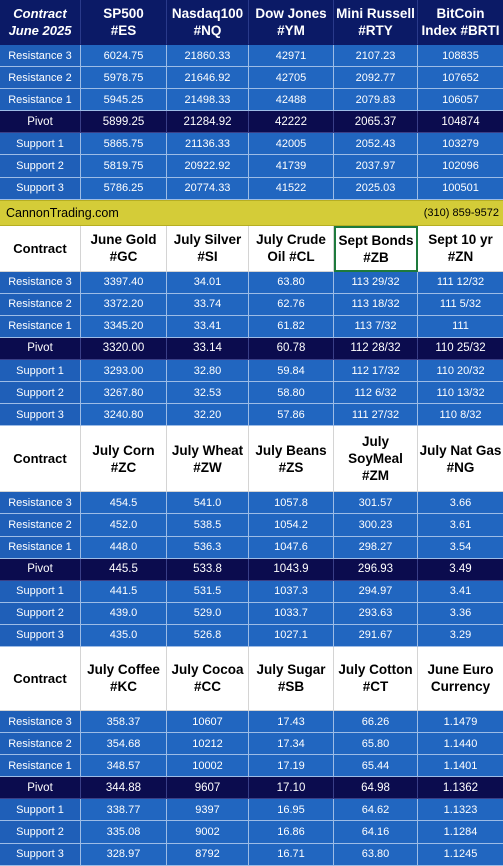 This screenshot has height=866, width=503. I want to click on column-header: BitCoin Index #BRTI, so click(460, 22).